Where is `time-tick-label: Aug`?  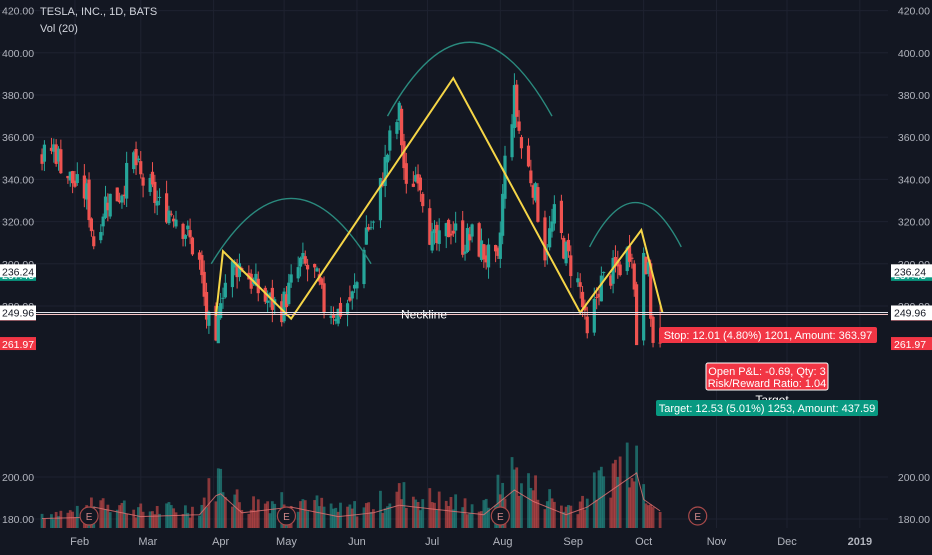 time-tick-label: Aug is located at coordinates (503, 542).